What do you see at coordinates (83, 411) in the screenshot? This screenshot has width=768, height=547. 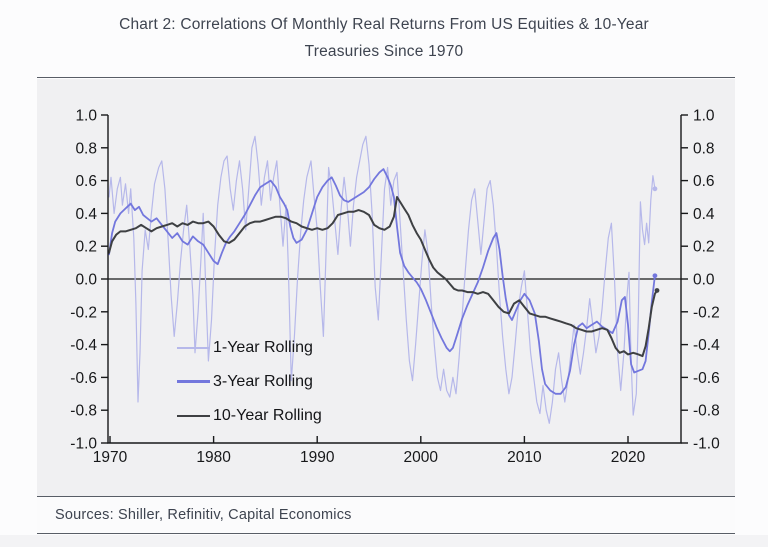 I see `y-tick-label-left: -0.8` at bounding box center [83, 411].